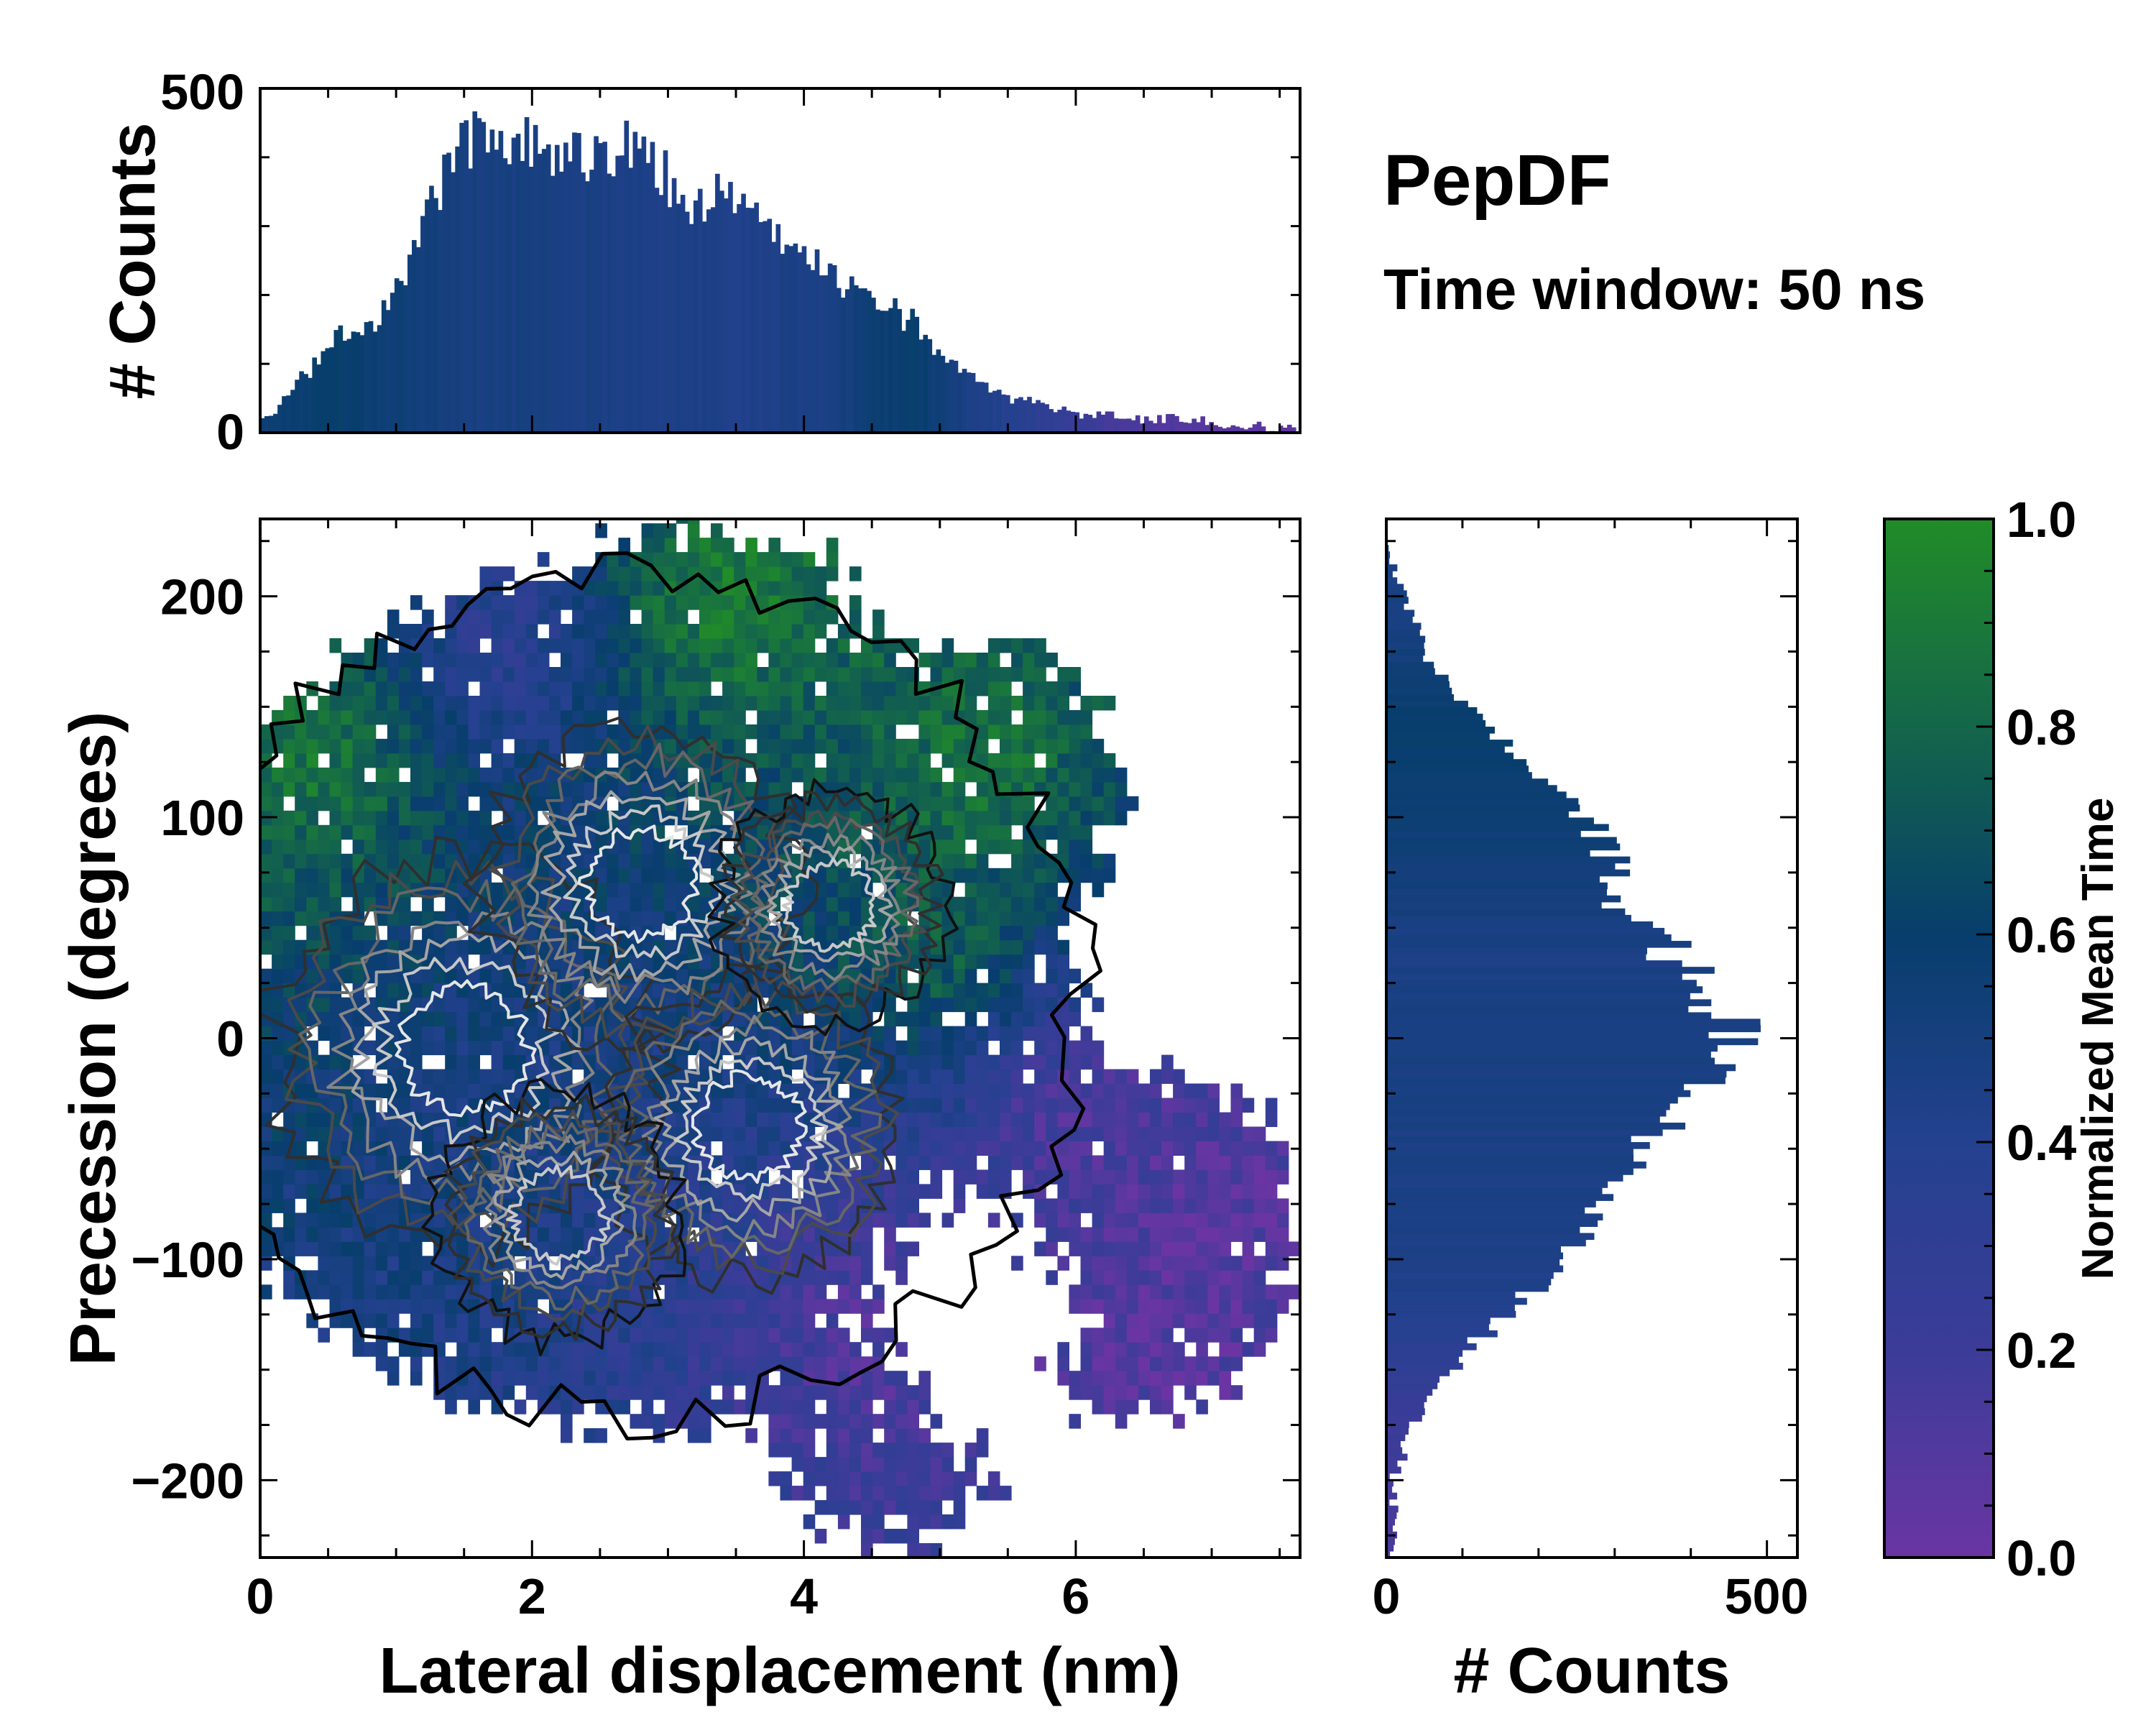  What do you see at coordinates (834, 903) in the screenshot?
I see `density-contour` at bounding box center [834, 903].